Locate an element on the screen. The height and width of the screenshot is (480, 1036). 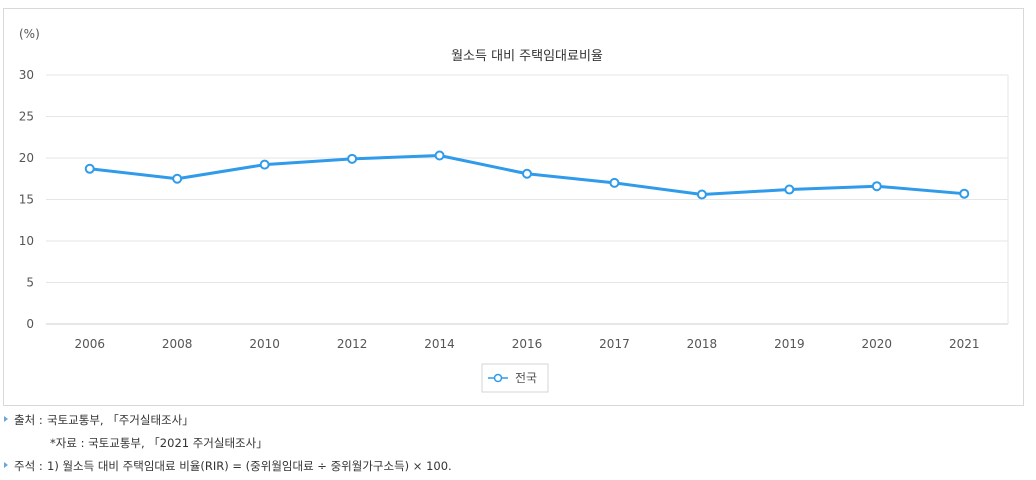
data-note-text: *자료 : 국토교통부, 「2021 주거실태조사」 is located at coordinates (159, 443).